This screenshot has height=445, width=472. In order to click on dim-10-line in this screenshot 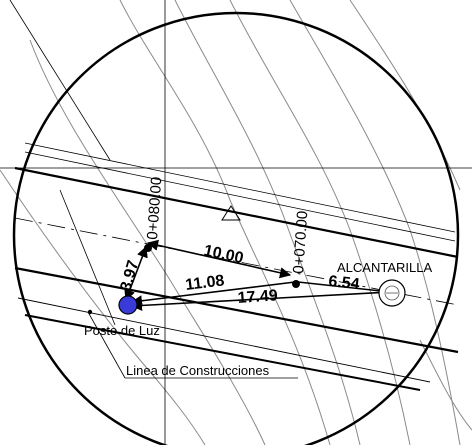, I will do `click(219, 259)`.